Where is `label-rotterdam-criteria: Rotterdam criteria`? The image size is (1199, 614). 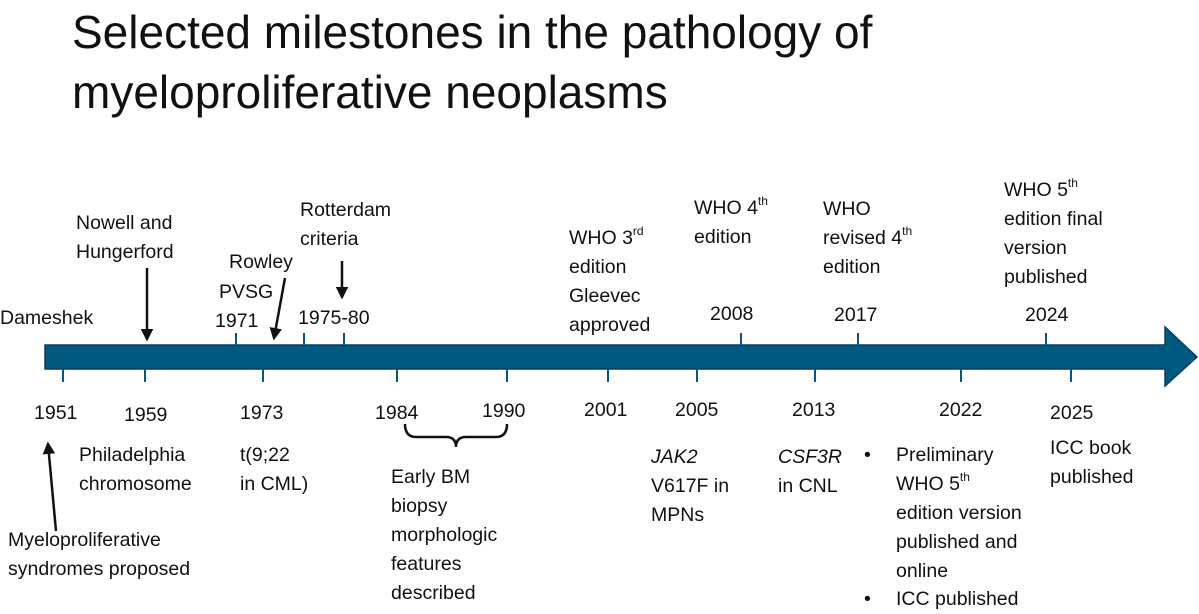 label-rotterdam-criteria: Rotterdam criteria is located at coordinates (346, 224).